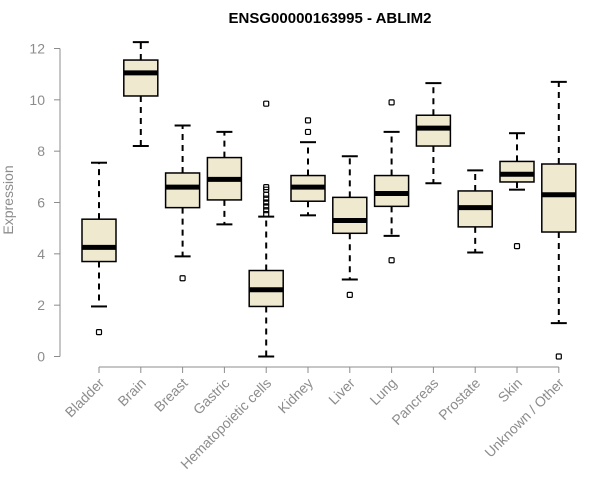 The height and width of the screenshot is (500, 600). Describe the element at coordinates (308, 167) in the screenshot. I see `box-kidney` at that location.